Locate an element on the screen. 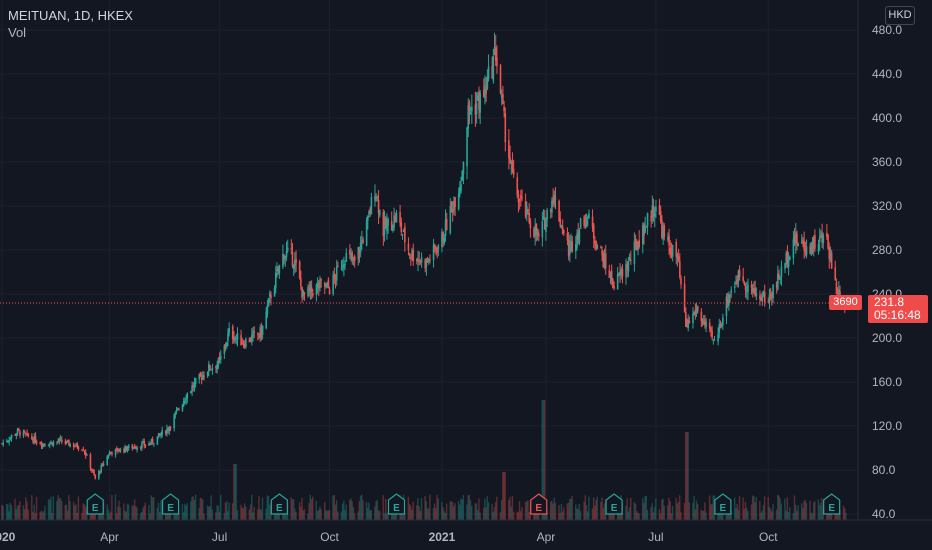  currency-badge: HKD is located at coordinates (900, 15).